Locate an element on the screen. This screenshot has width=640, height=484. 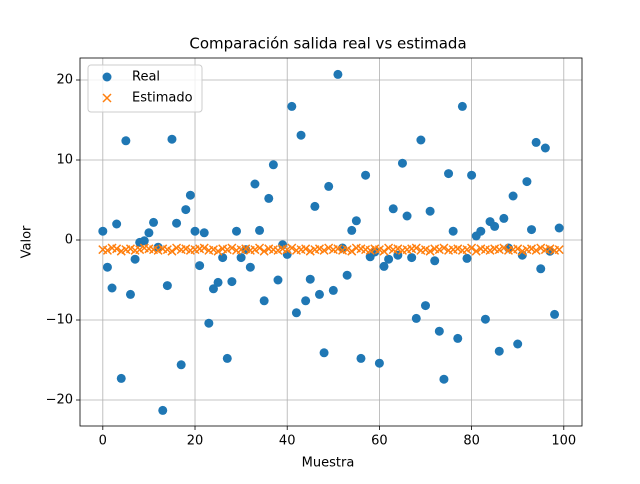
legend-box is located at coordinates (145, 88).